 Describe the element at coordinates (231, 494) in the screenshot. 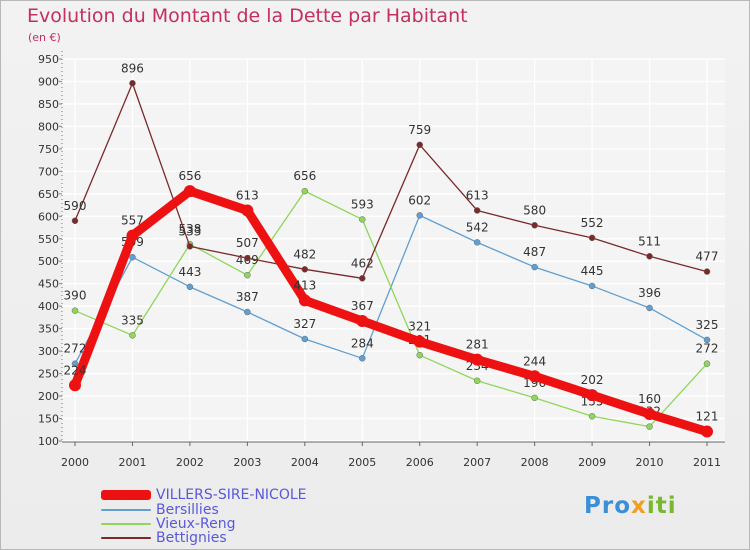

I see `legend-label: VILLERS-SIRE-NICOLE` at that location.